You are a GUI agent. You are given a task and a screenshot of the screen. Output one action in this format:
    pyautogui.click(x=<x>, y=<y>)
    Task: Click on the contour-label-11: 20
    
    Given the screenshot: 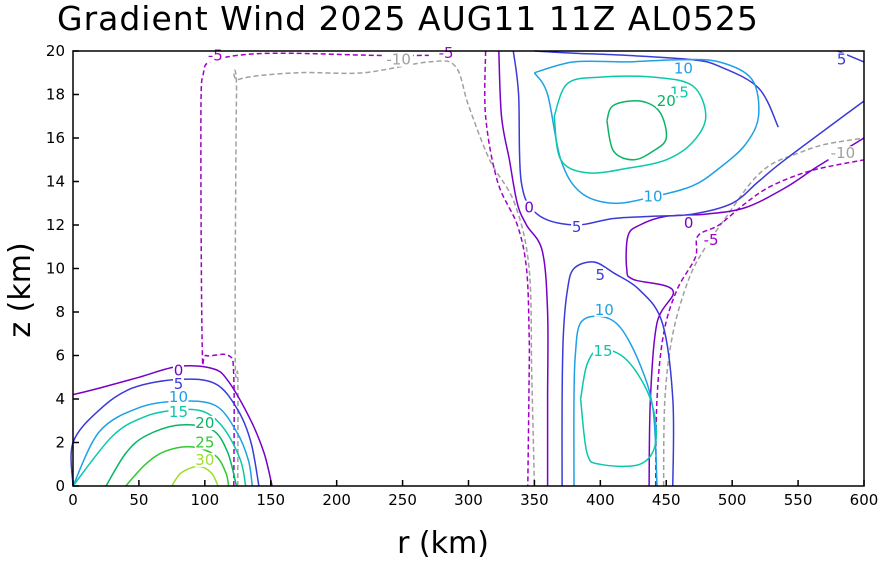 What is the action you would take?
    pyautogui.click(x=666, y=101)
    